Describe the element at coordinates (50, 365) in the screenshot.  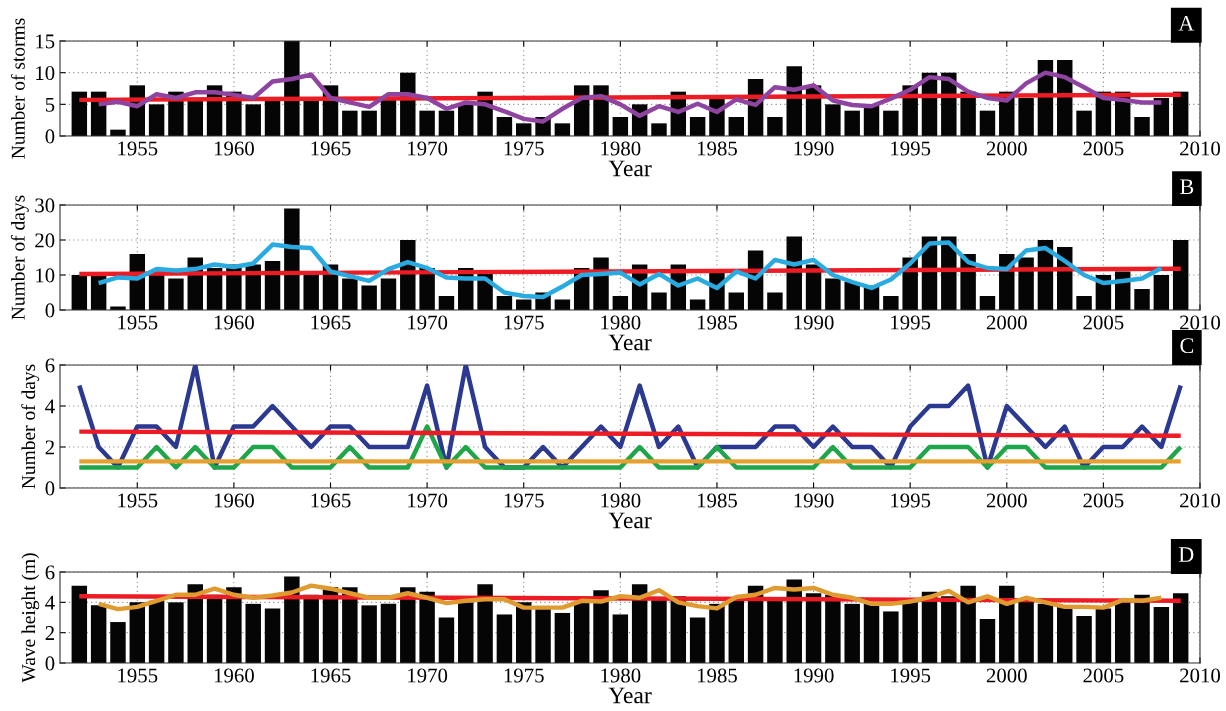
I see `y-tick-label: 6` at that location.